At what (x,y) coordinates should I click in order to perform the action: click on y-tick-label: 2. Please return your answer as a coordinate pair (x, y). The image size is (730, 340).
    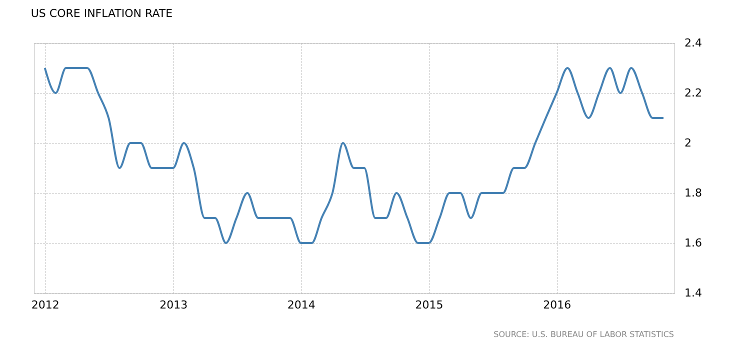
    Looking at the image, I should click on (688, 143).